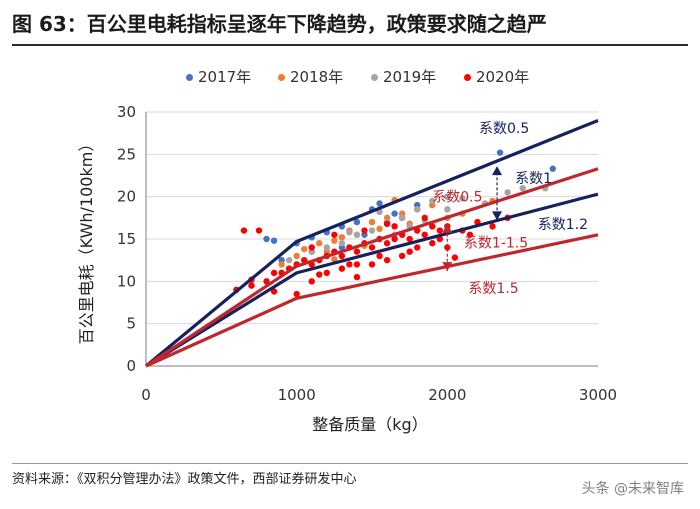 This screenshot has width=700, height=509. I want to click on page-title: 图 63：百公里电耗指标呈逐年下降趋势，政策要求随之趋严, so click(279, 24).